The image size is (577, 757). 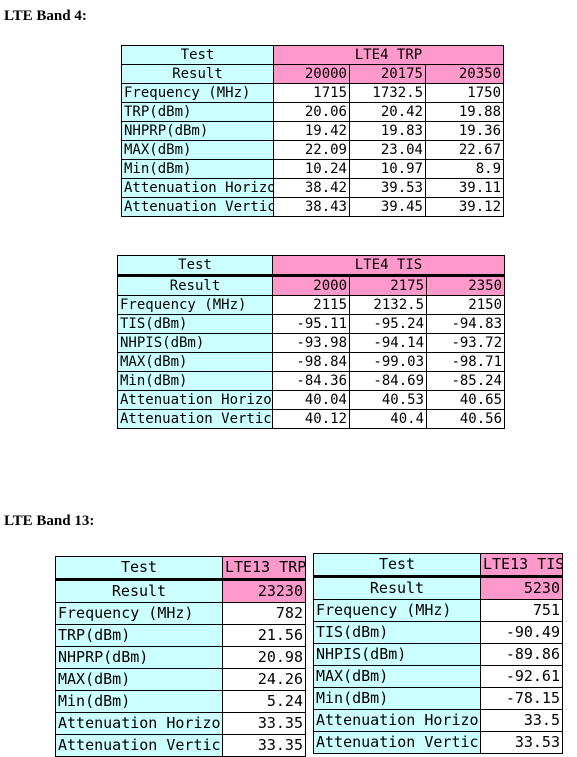 I want to click on table-title: LTE13 TIS, so click(x=521, y=565).